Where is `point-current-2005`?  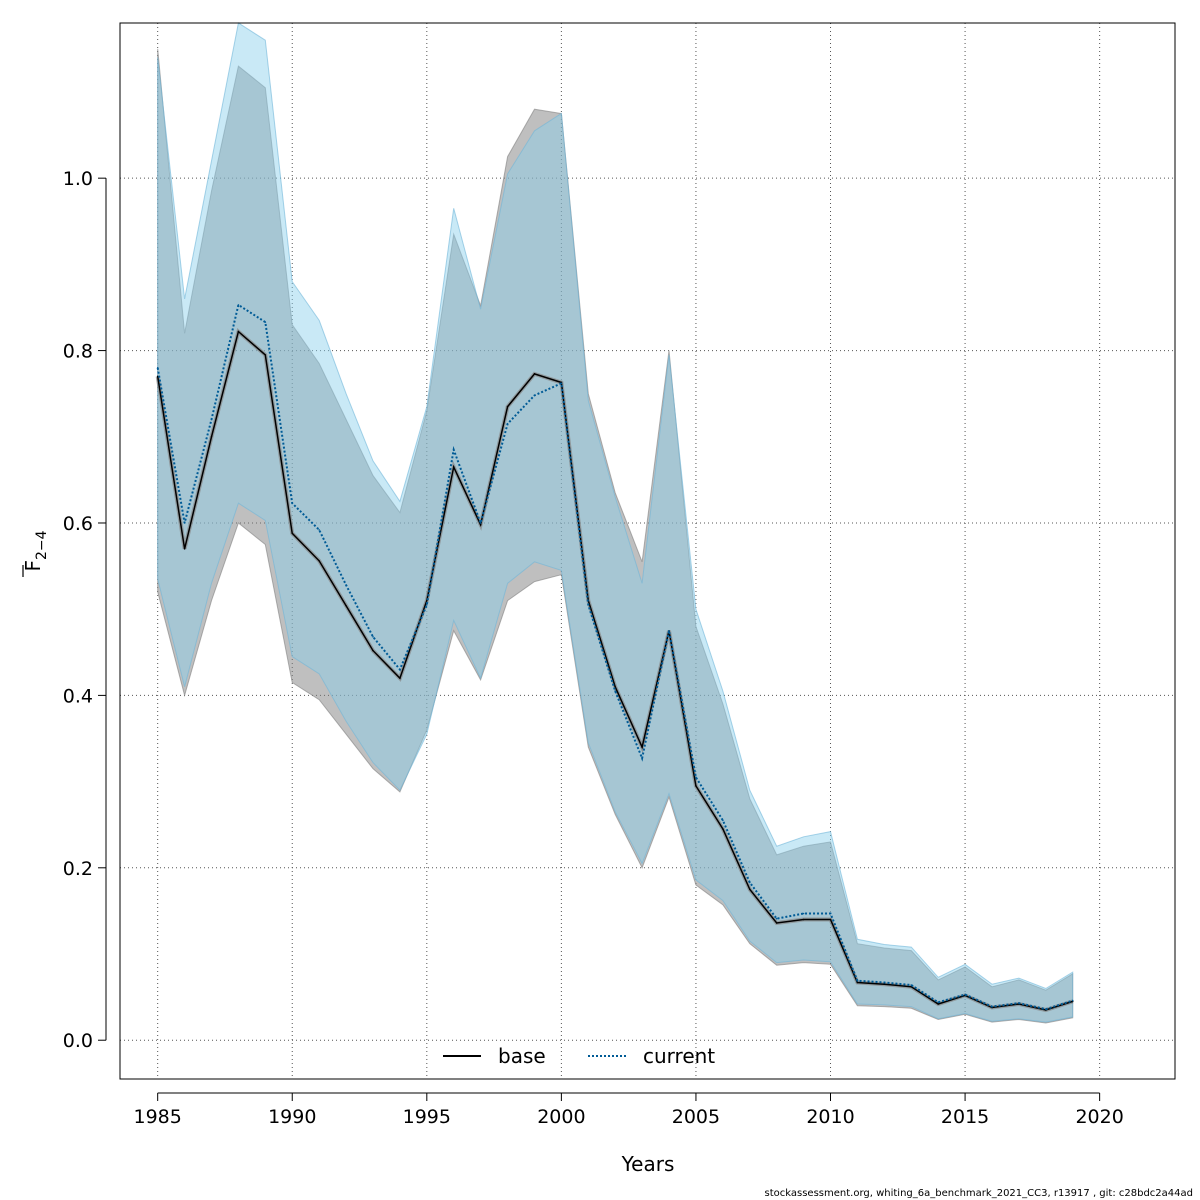 point-current-2005 is located at coordinates (696, 777).